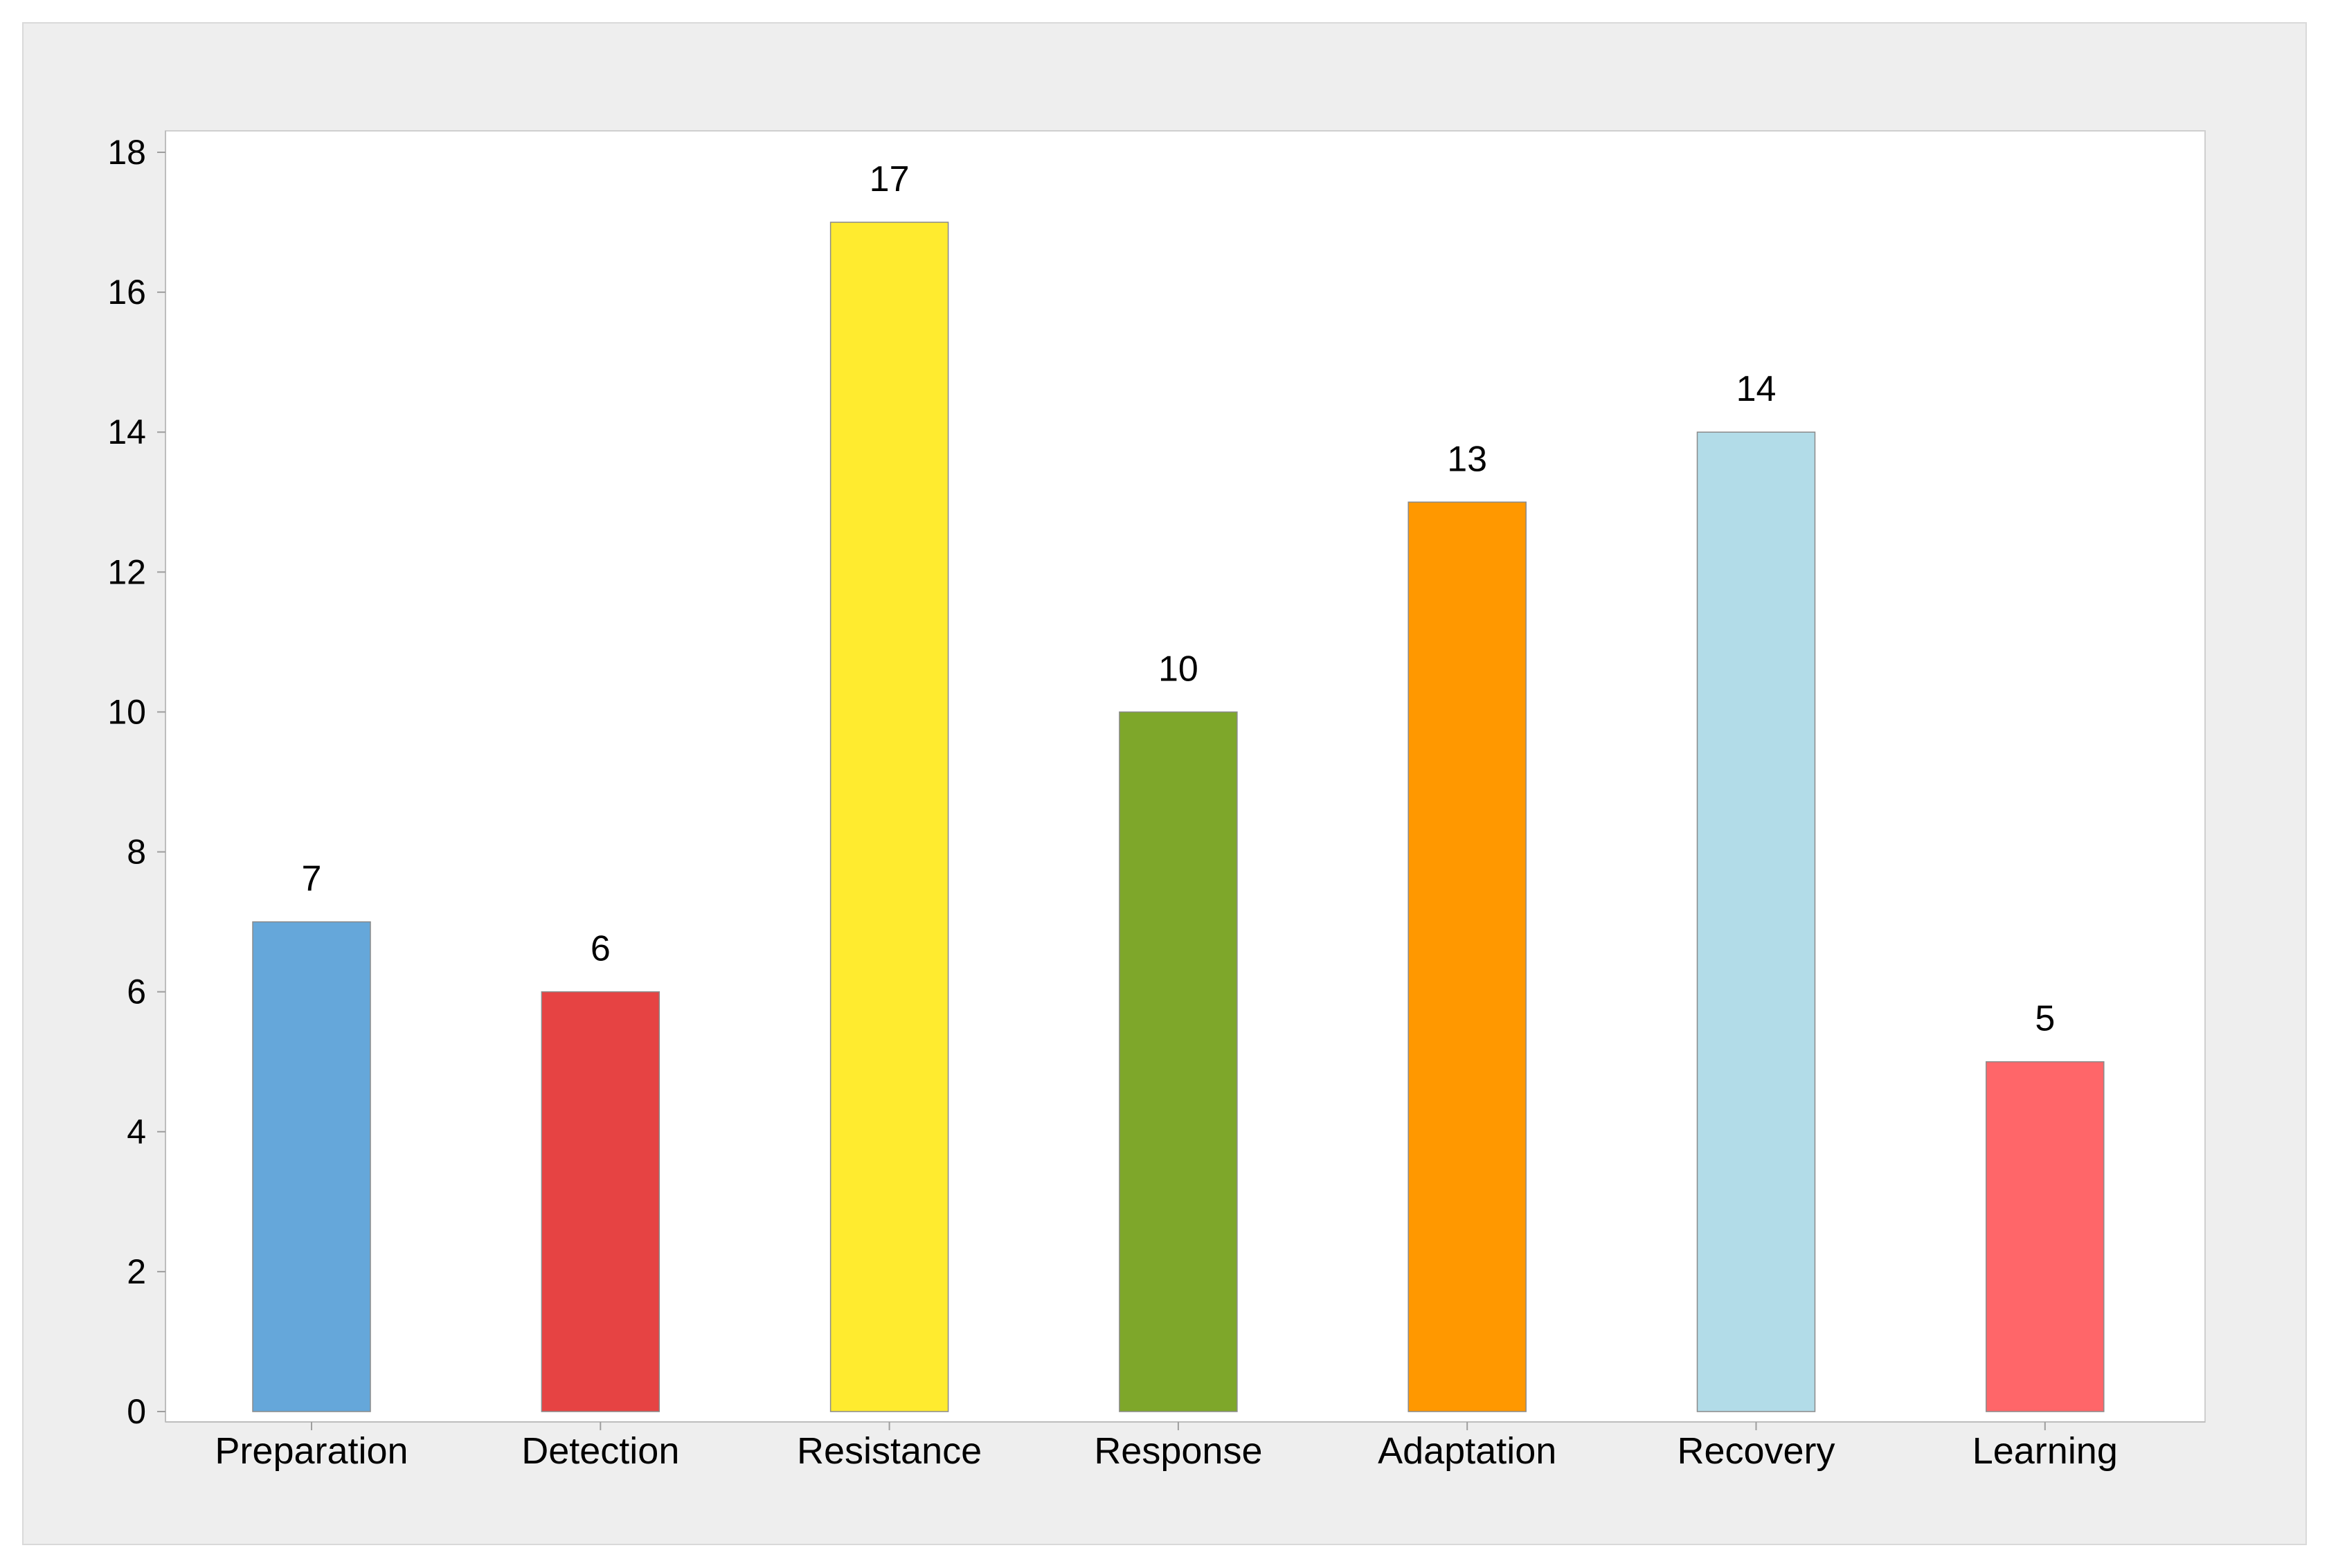  Describe the element at coordinates (2045, 1451) in the screenshot. I see `x-tick-label: Learning` at that location.